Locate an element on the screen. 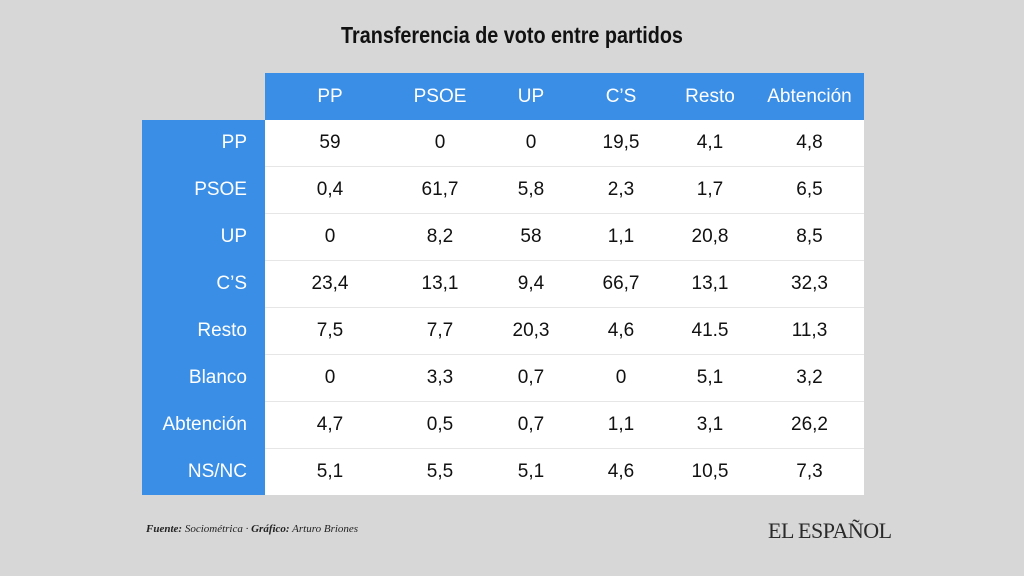 This screenshot has height=576, width=1024. table-cell: 41.5 is located at coordinates (710, 331).